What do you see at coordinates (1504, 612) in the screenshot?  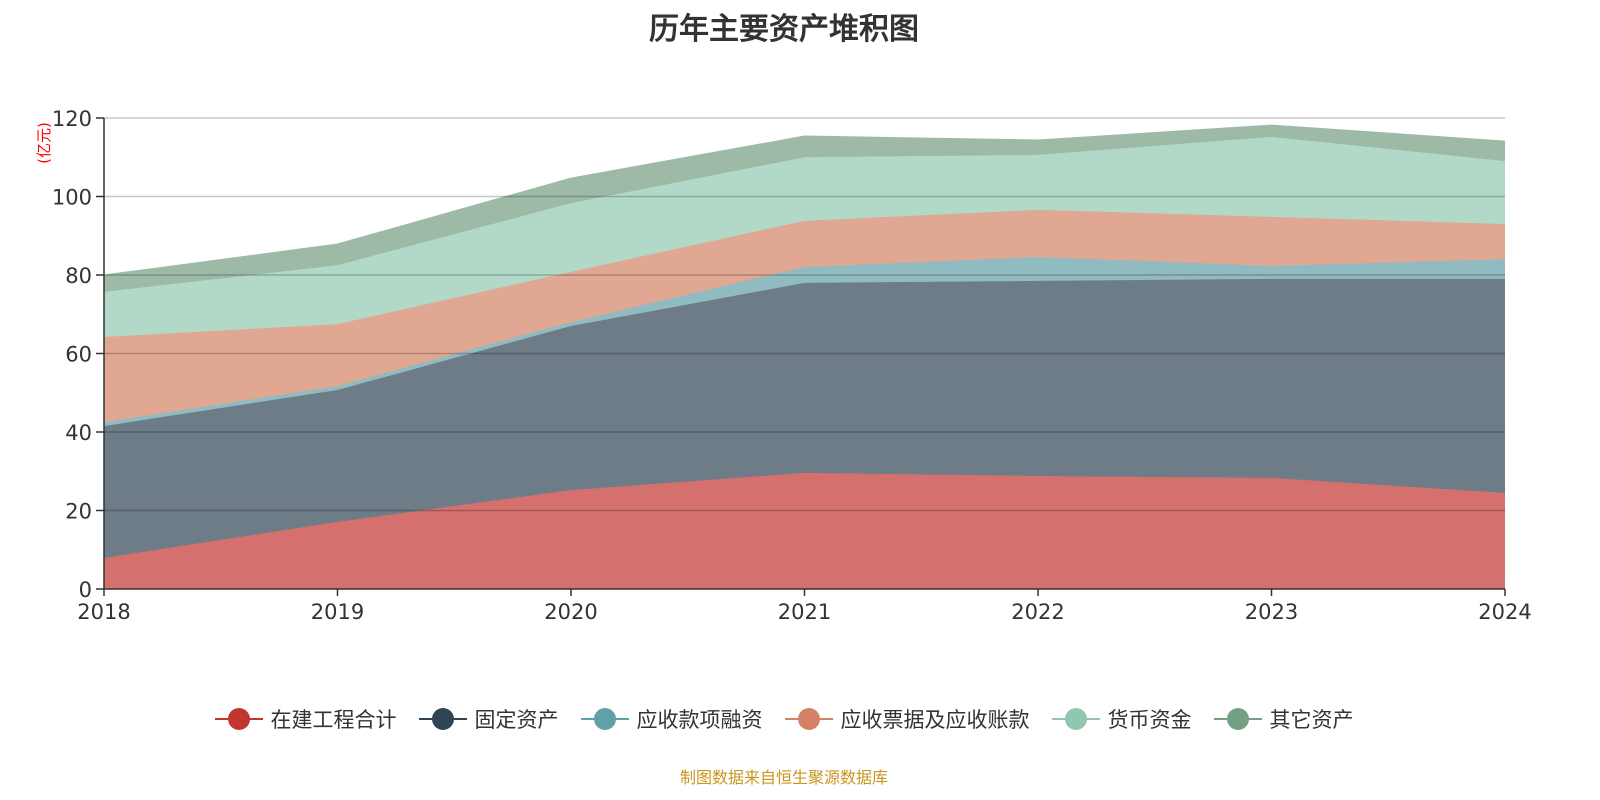 I see `x-tick-label: 2024` at bounding box center [1504, 612].